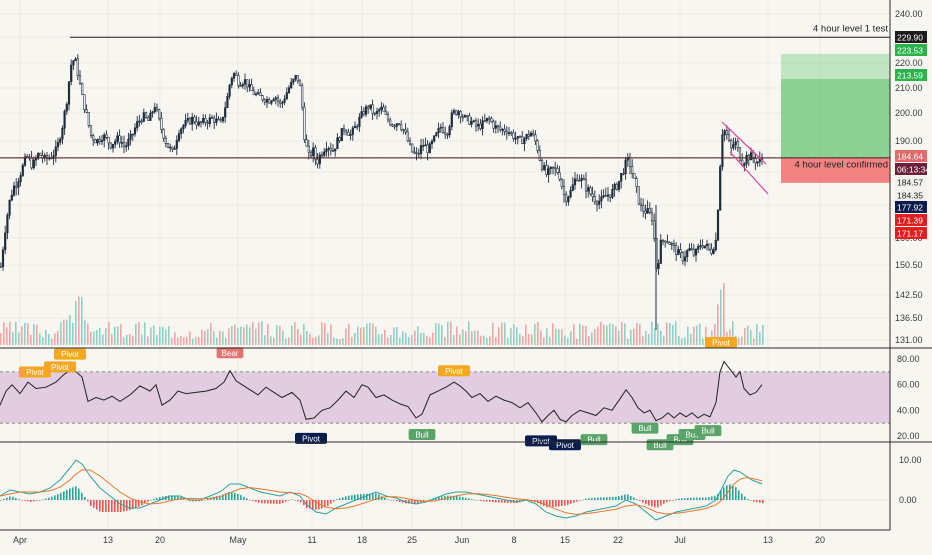  What do you see at coordinates (911, 233) in the screenshot?
I see `price-badge: 171.17` at bounding box center [911, 233].